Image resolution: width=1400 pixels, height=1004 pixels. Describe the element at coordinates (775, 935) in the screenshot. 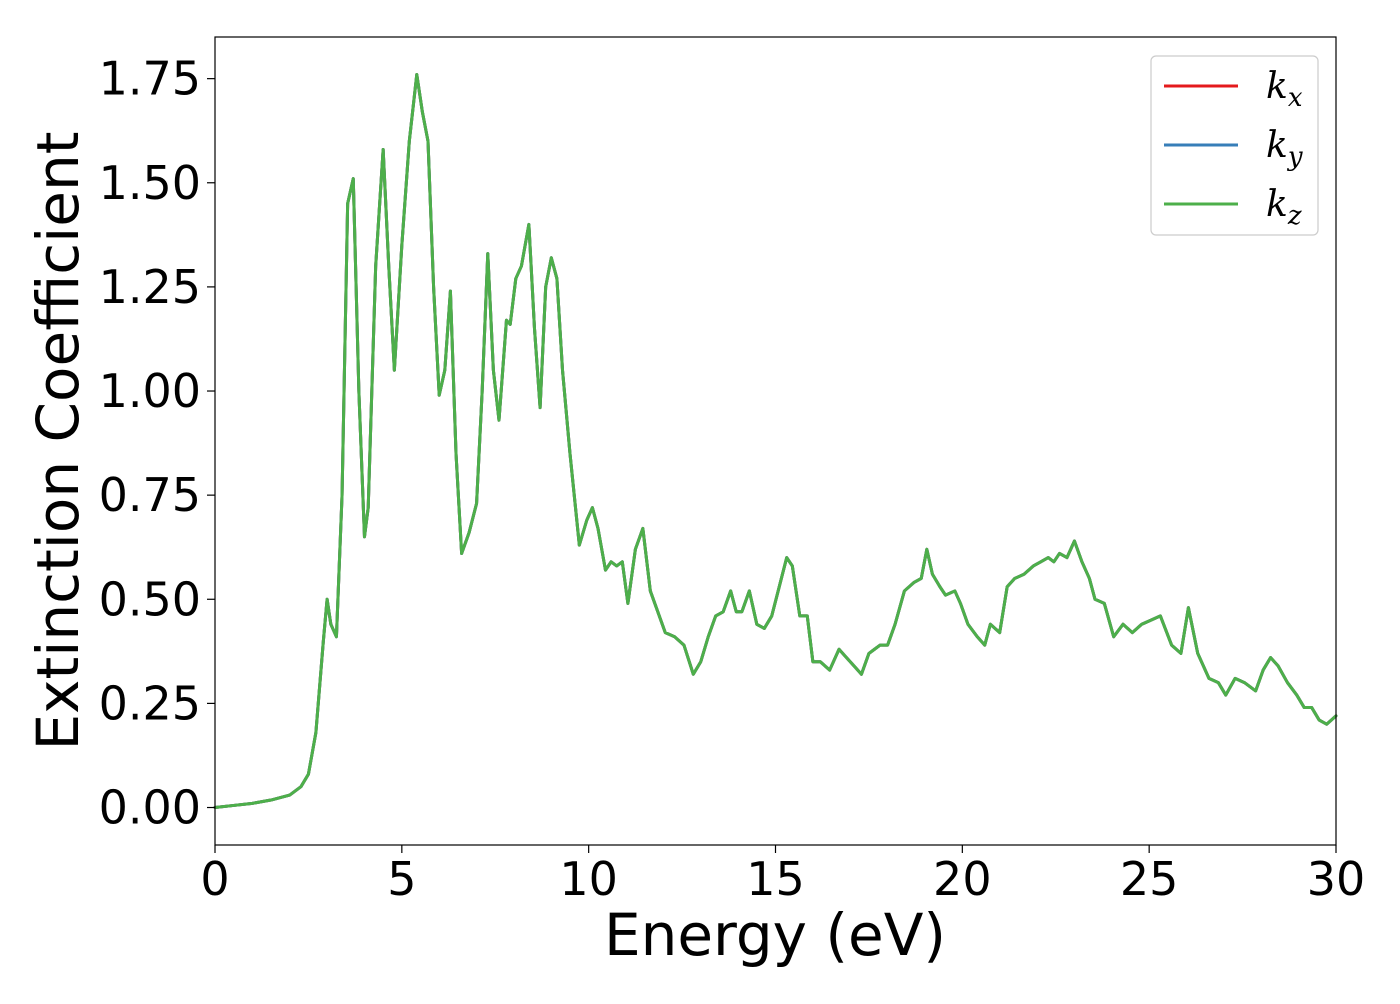

I see `x-axis-label: Energy (eV)` at that location.